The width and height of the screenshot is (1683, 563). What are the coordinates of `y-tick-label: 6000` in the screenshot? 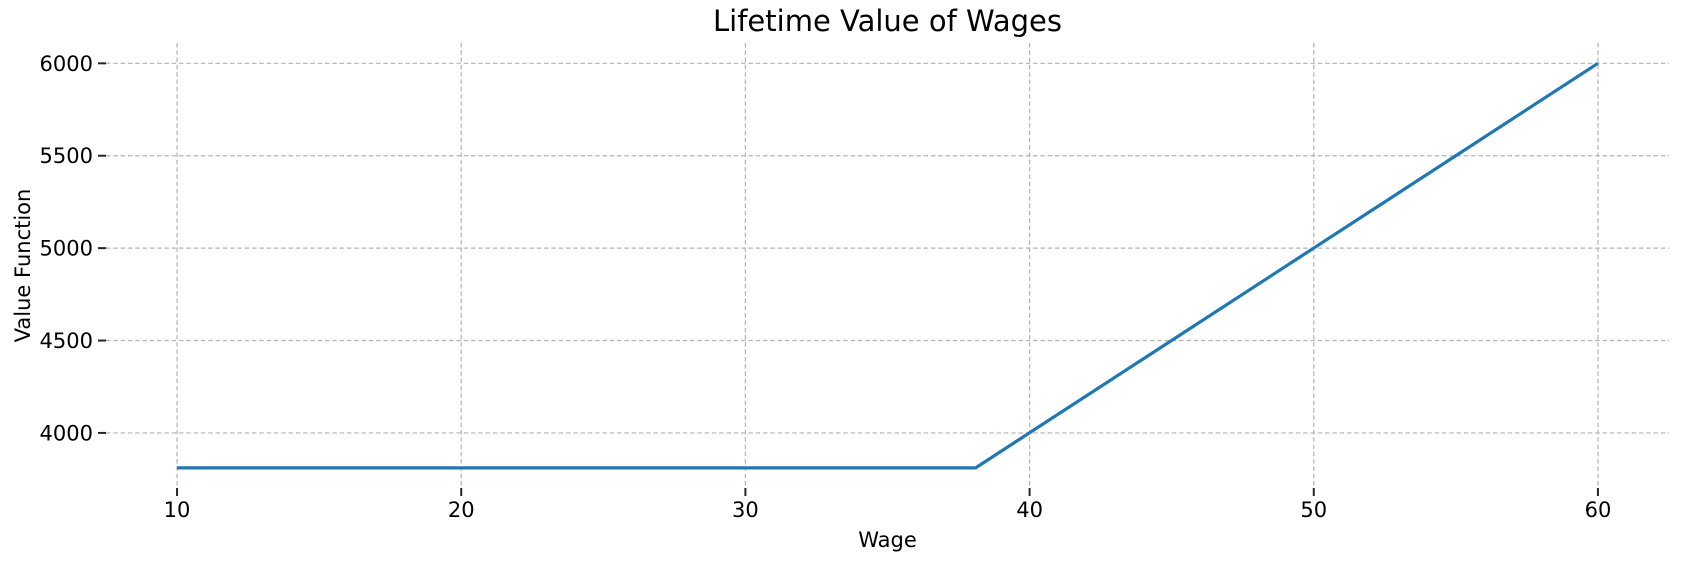 It's located at (66, 64).